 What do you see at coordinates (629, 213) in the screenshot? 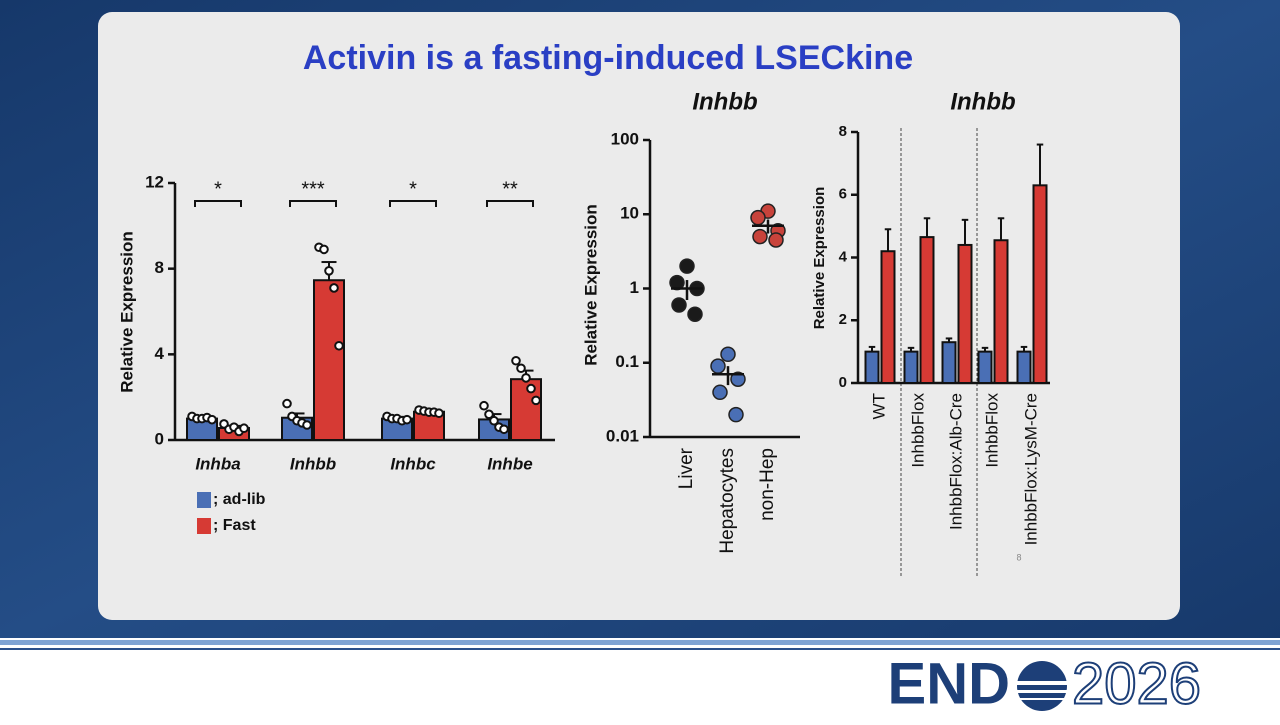
I see `y-tick-label: 10` at bounding box center [629, 213].